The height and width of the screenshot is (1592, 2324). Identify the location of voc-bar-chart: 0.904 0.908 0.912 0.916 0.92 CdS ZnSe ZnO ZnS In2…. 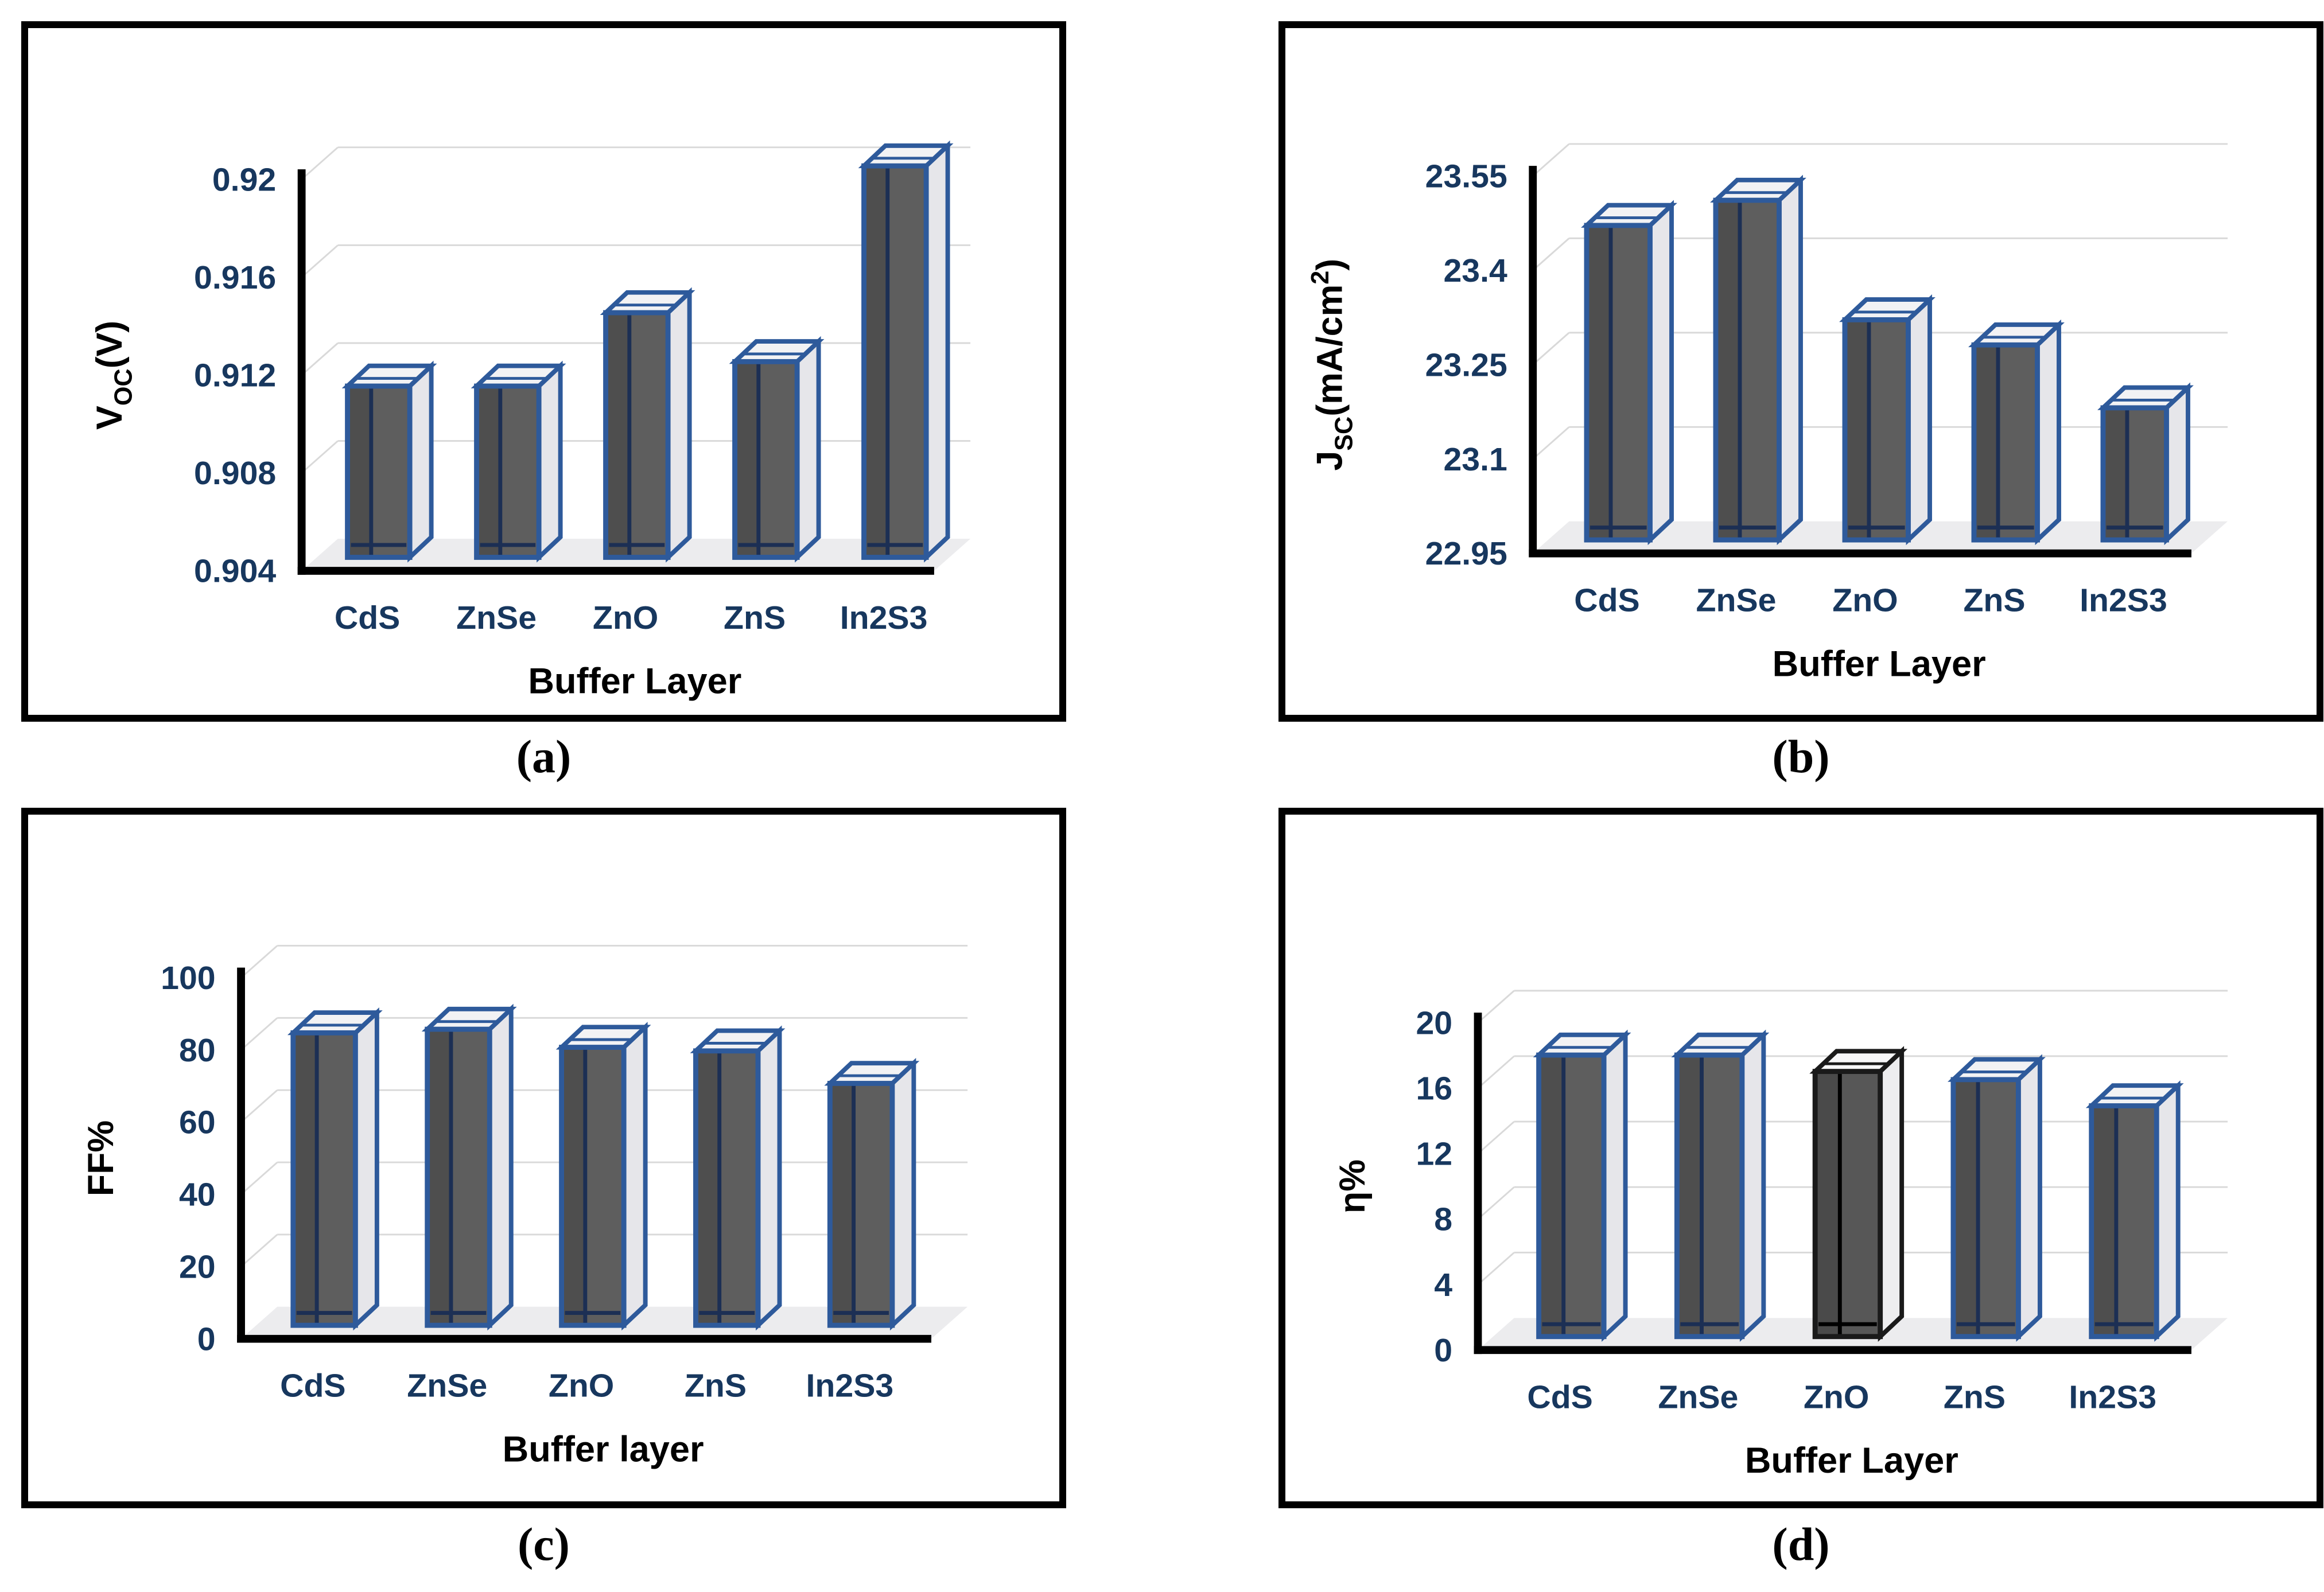
(530, 421).